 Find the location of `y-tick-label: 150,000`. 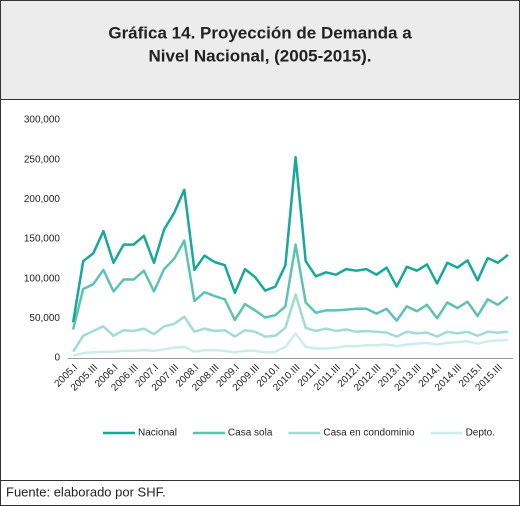

y-tick-label: 150,000 is located at coordinates (42, 239).